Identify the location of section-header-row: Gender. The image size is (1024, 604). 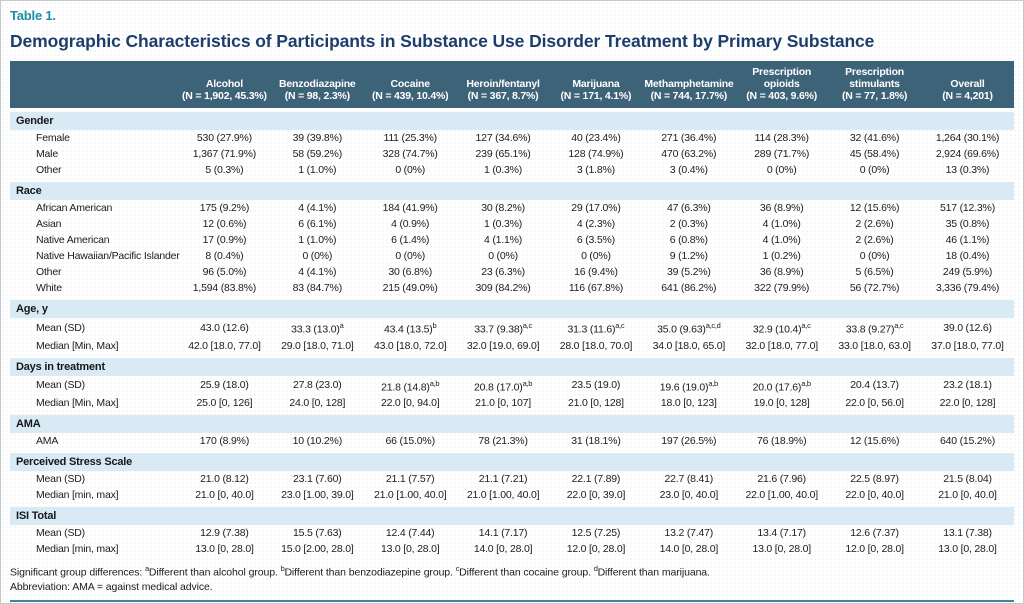
(512, 121).